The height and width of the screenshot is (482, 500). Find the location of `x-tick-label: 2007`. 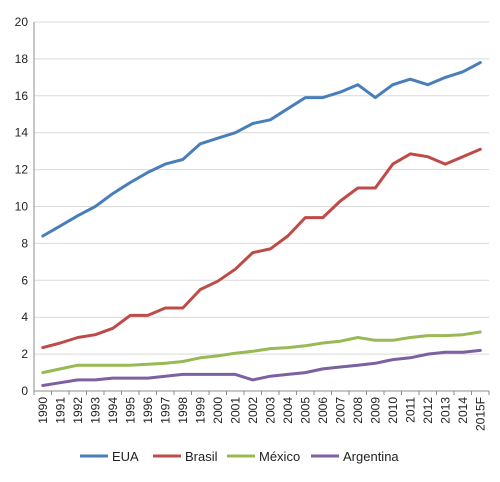

x-tick-label: 2007 is located at coordinates (340, 410).